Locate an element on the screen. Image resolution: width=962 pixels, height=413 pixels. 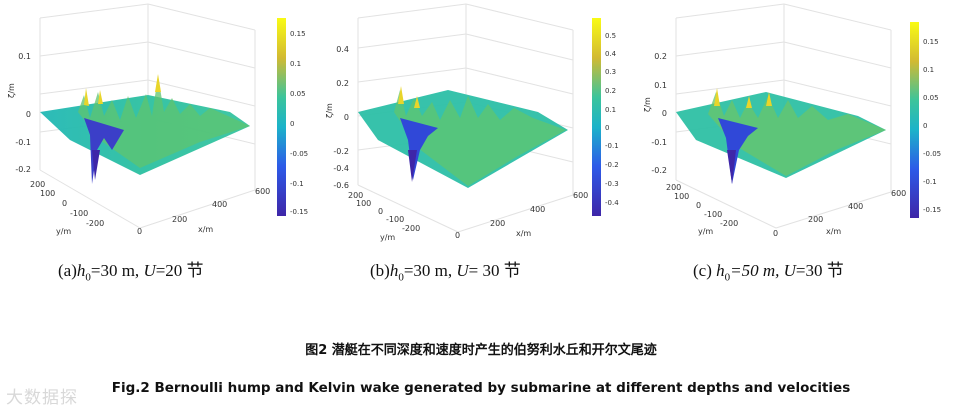
caption-a: (a)h0=30 m, U=20 节 is located at coordinates (131, 269).